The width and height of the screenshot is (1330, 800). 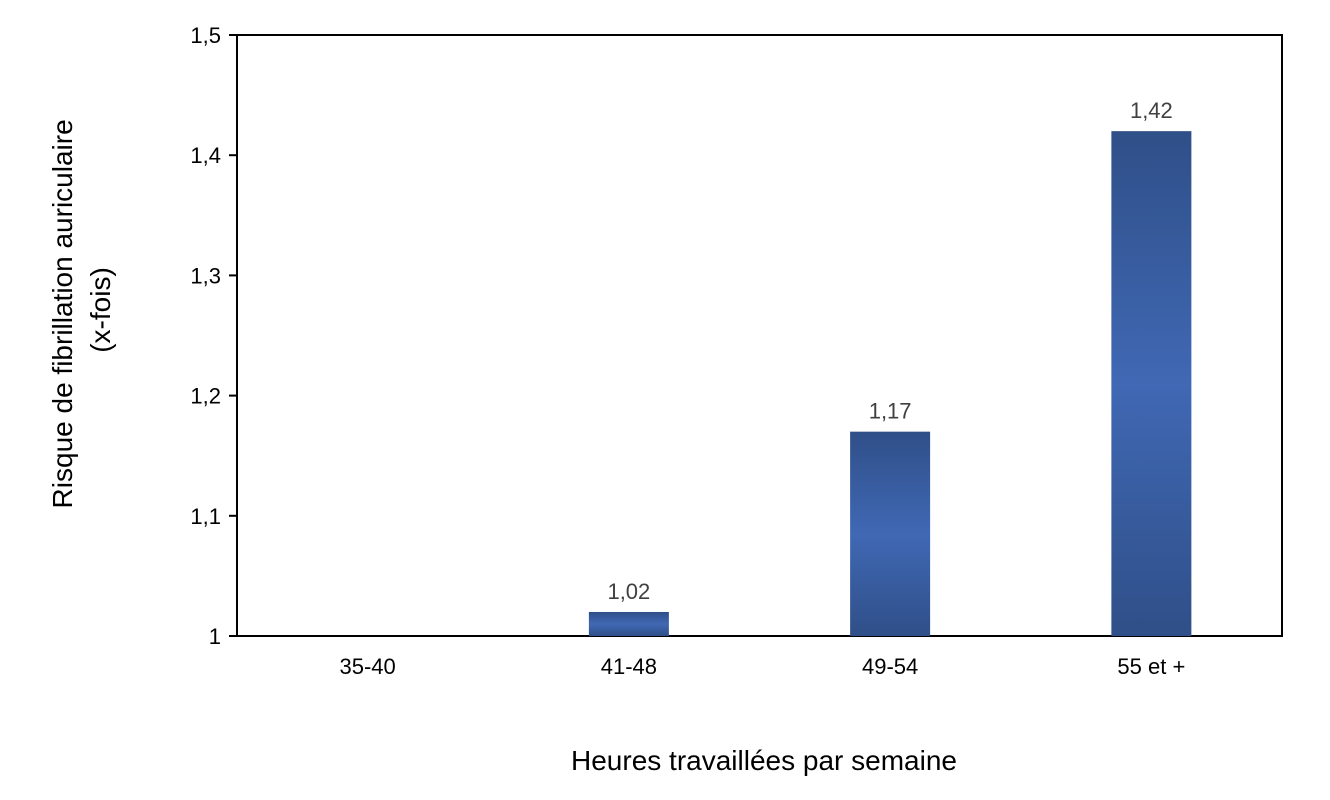 What do you see at coordinates (205, 396) in the screenshot?
I see `y-tick-label: 1,2` at bounding box center [205, 396].